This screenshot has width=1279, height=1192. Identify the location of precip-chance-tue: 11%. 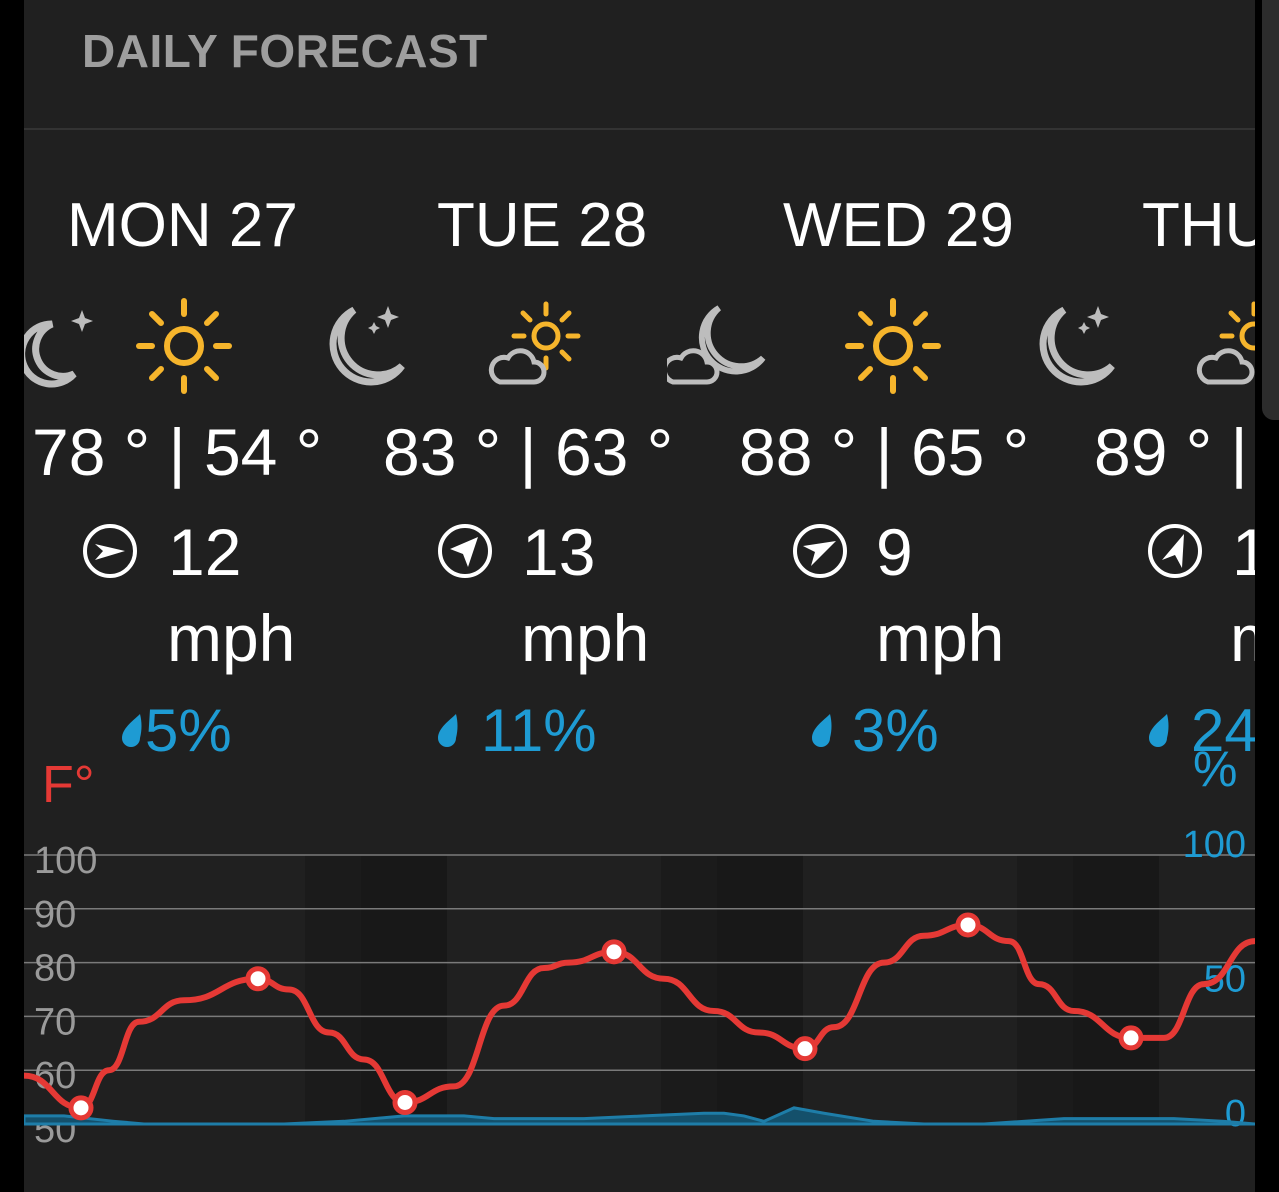
(539, 730).